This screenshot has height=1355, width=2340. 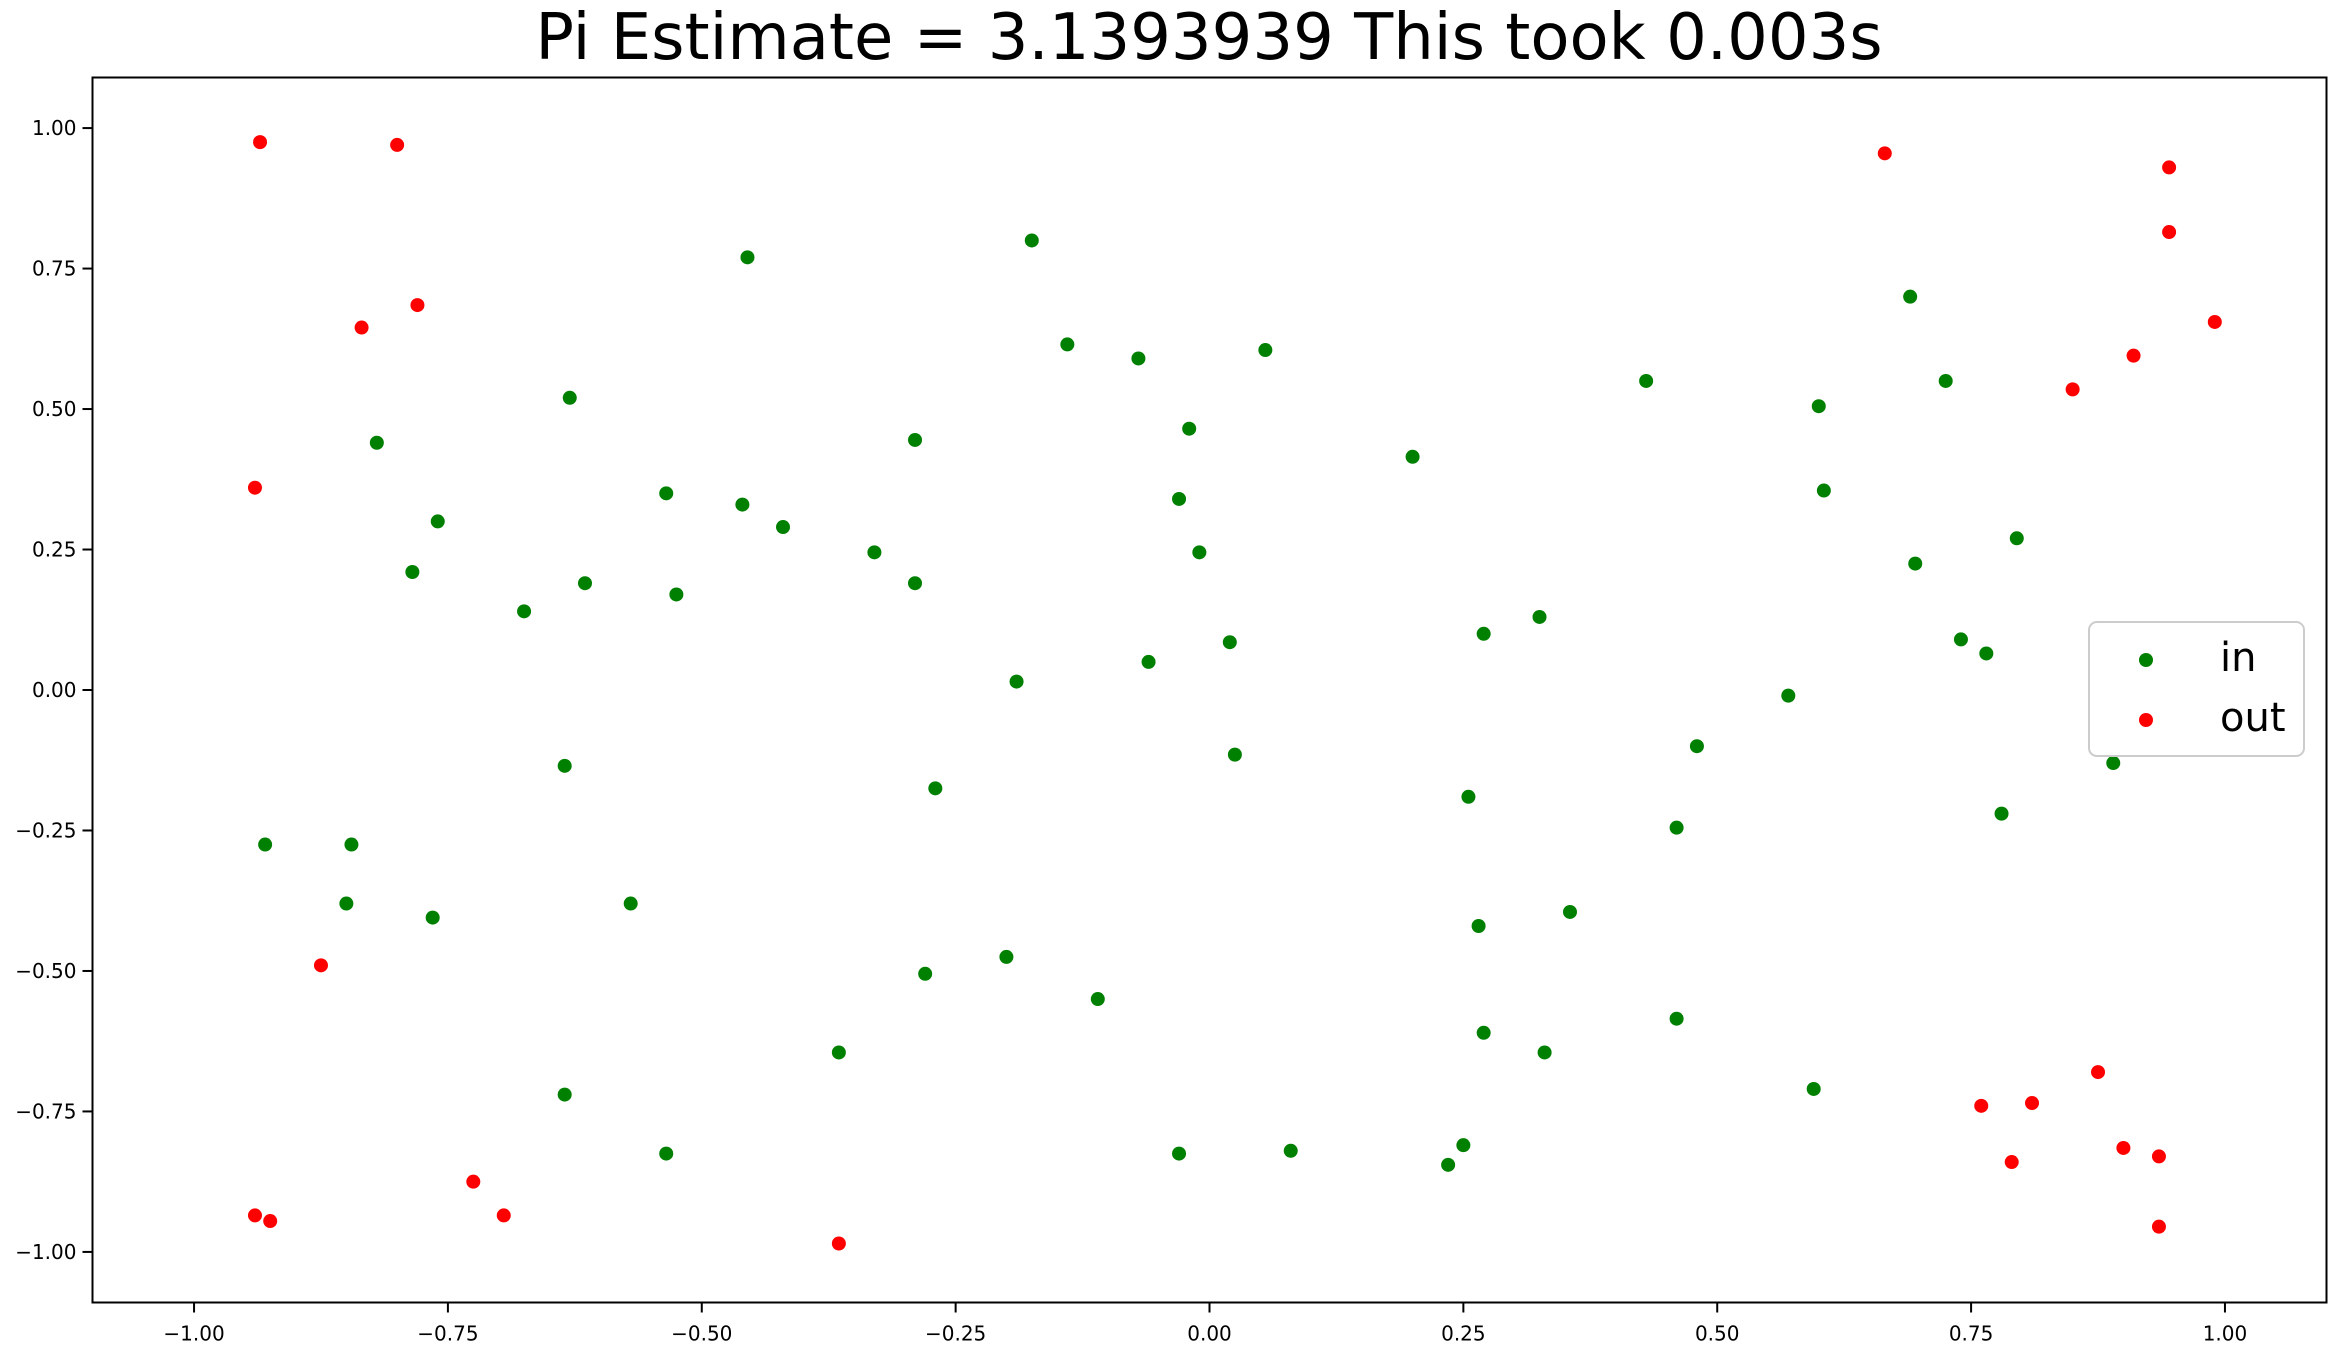 What do you see at coordinates (193, 1334) in the screenshot?
I see `x-tick-label: −1.00` at bounding box center [193, 1334].